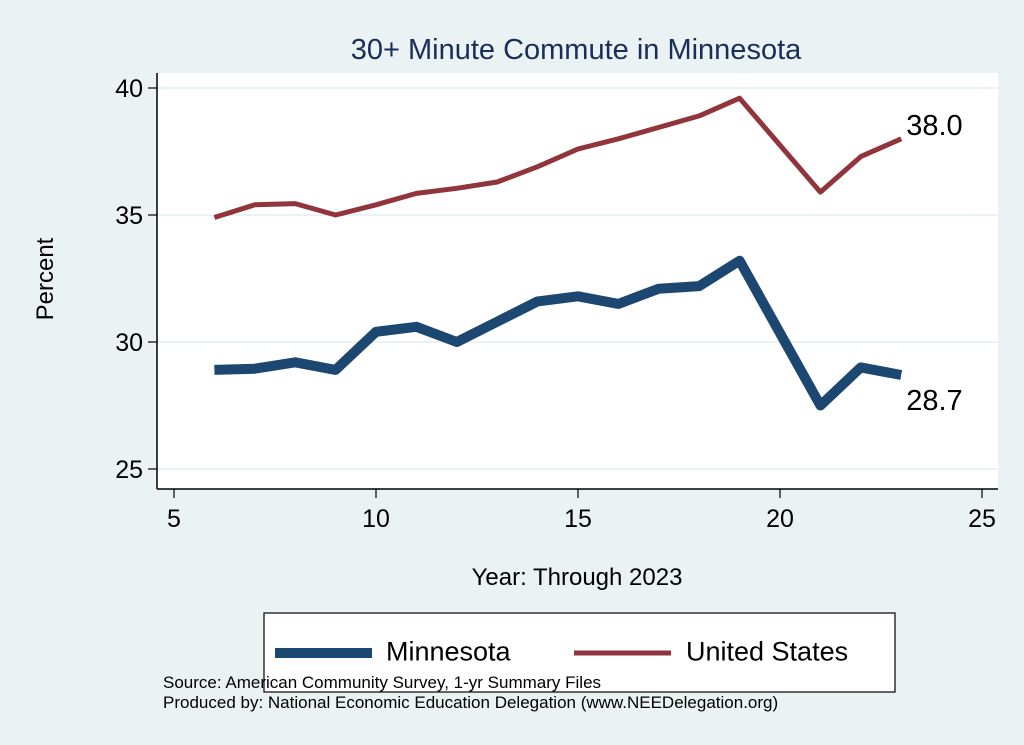 The height and width of the screenshot is (745, 1024). I want to click on y-tick-label: 25, so click(129, 470).